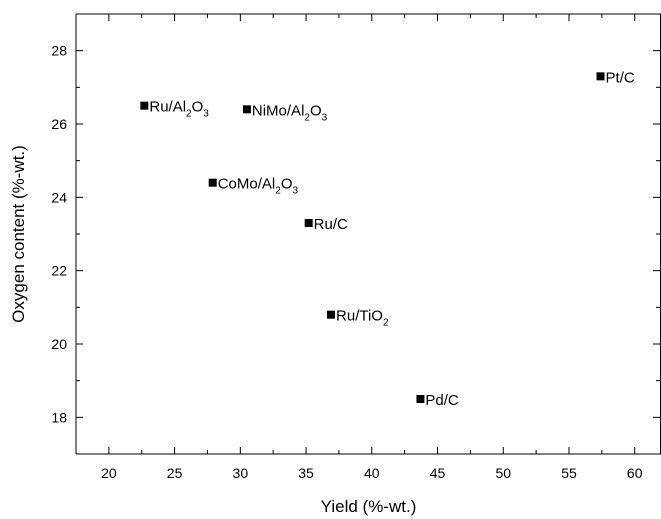  Describe the element at coordinates (438, 473) in the screenshot. I see `x-tick-label: 45` at that location.